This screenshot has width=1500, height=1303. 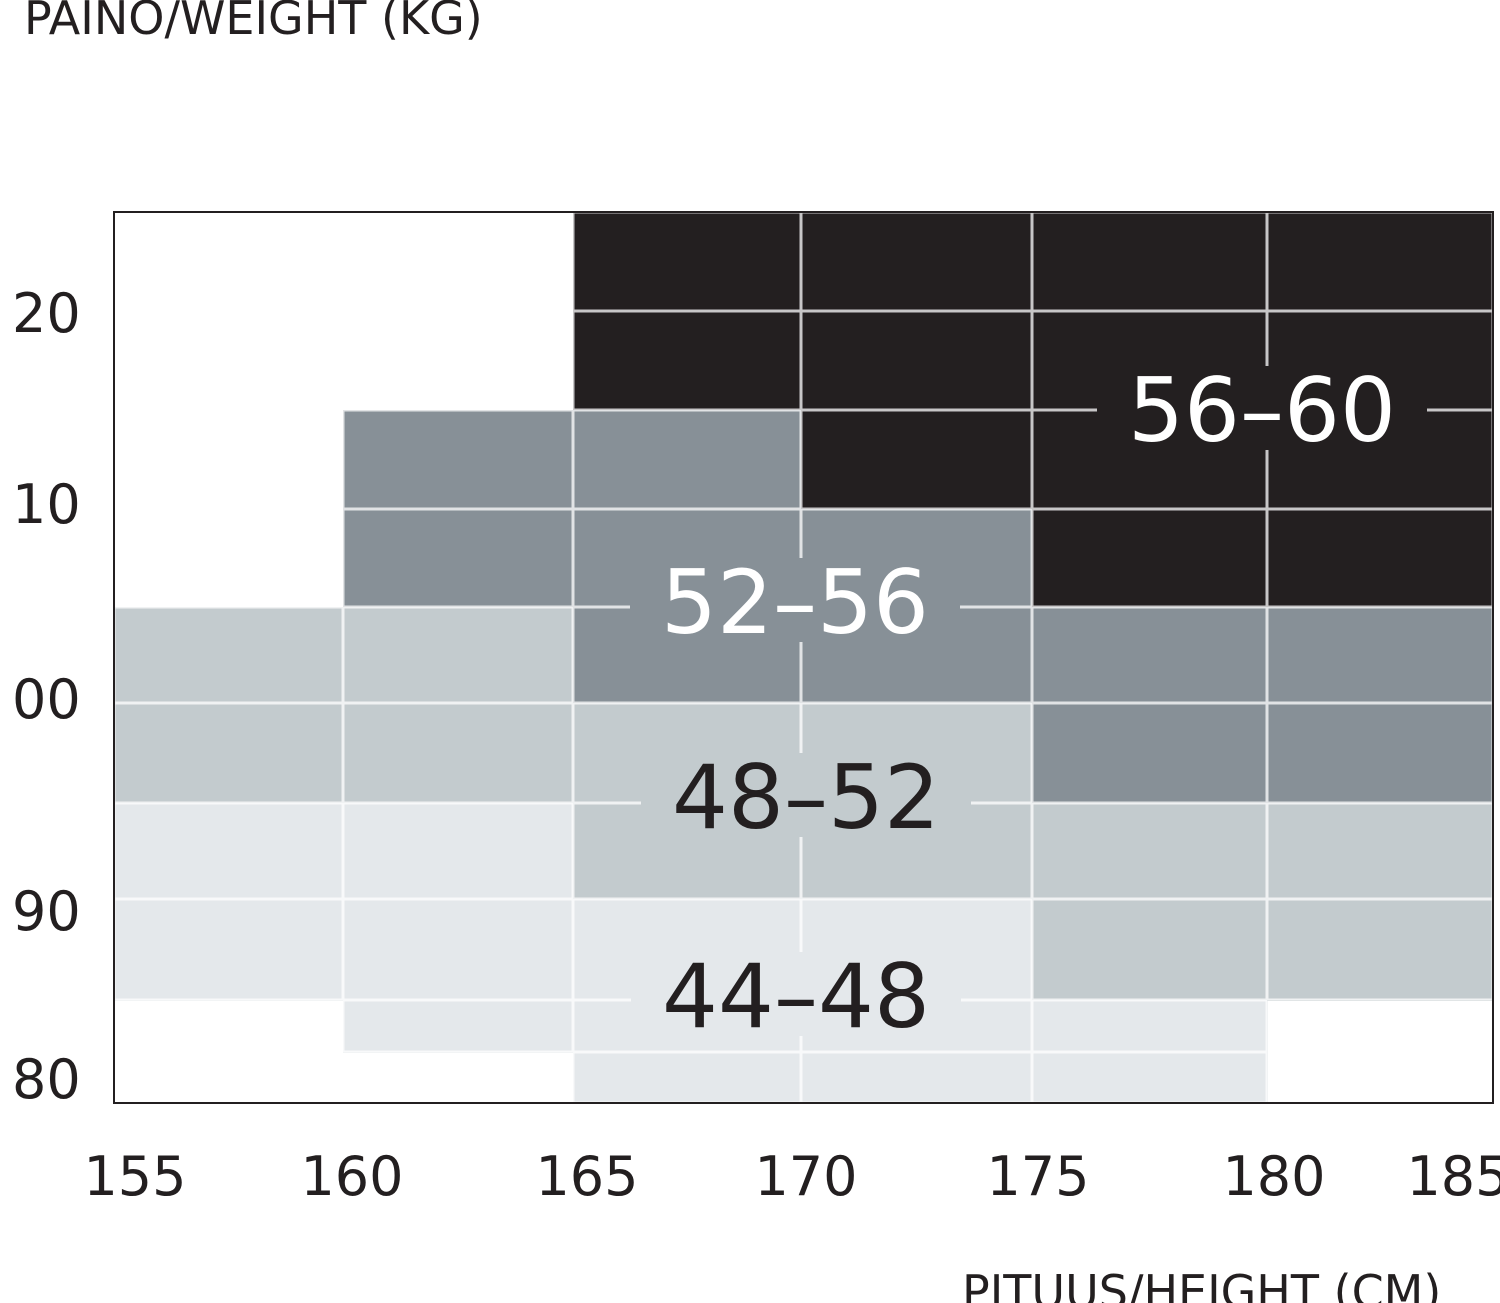 What do you see at coordinates (46, 699) in the screenshot?
I see `y-tick-label: 00` at bounding box center [46, 699].